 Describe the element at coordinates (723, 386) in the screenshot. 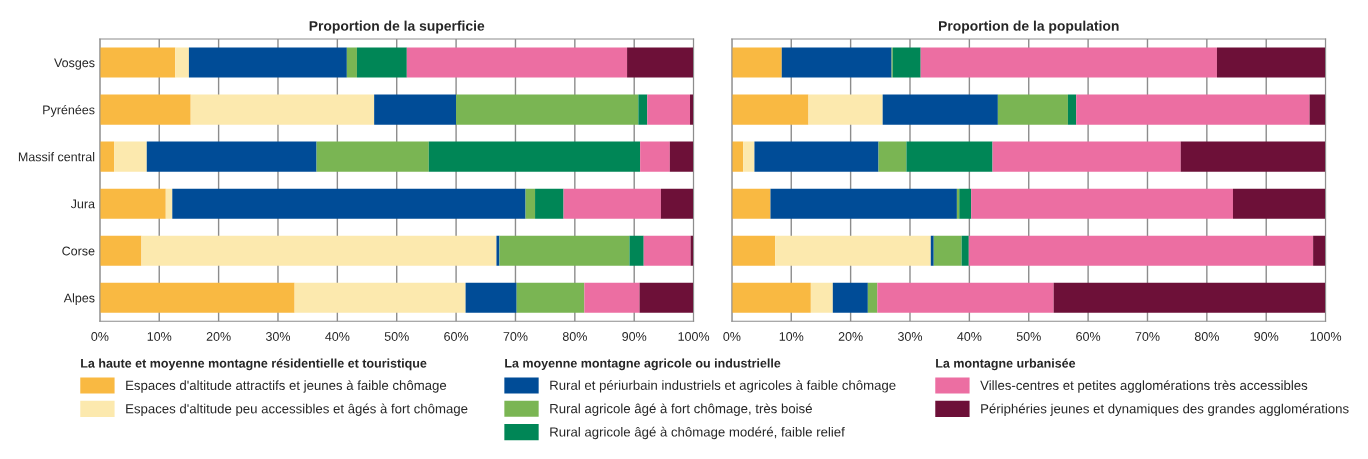

I see `legend-label: Rural et périurbain industriels et agricoles à faible chômage` at that location.